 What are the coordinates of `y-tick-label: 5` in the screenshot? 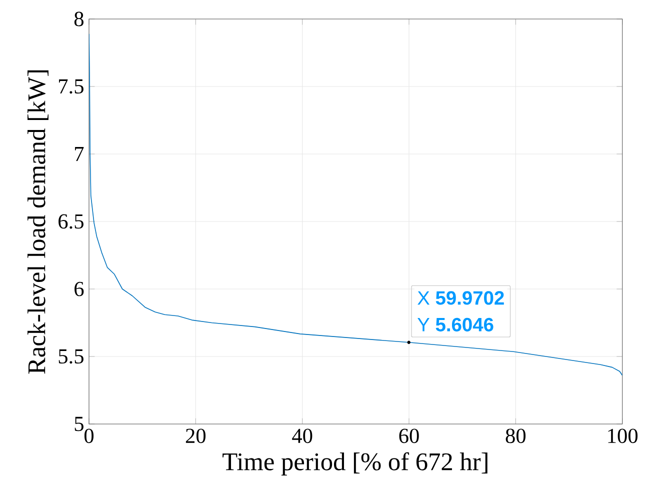 It's located at (79, 424).